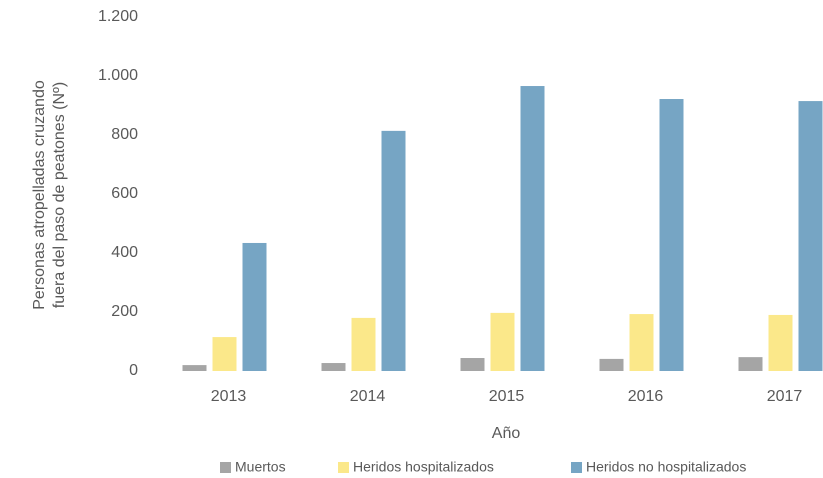 This screenshot has height=478, width=823. What do you see at coordinates (118, 75) in the screenshot?
I see `y-tick-label: 1.000` at bounding box center [118, 75].